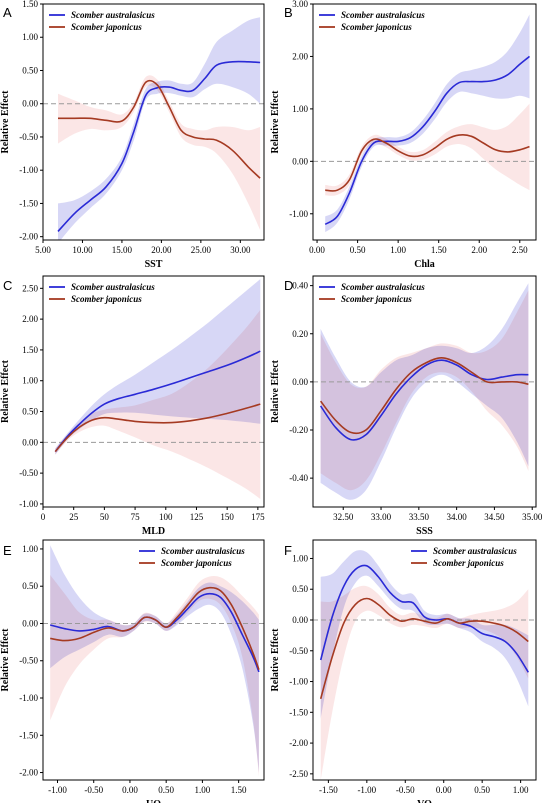  What do you see at coordinates (532, 517) in the screenshot?
I see `x-tick-label: 35.00` at bounding box center [532, 517].